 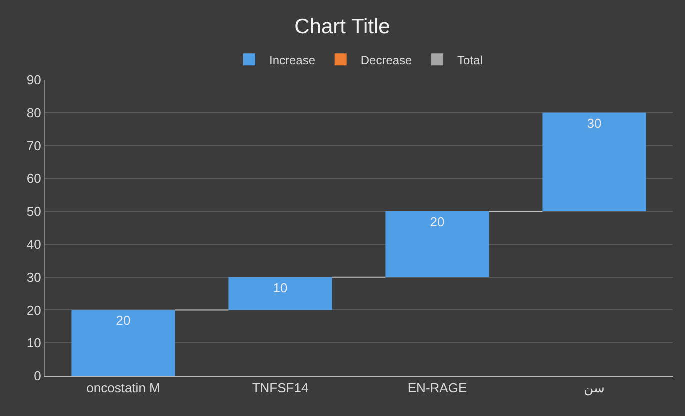 I want to click on data-label: 30, so click(x=594, y=123).